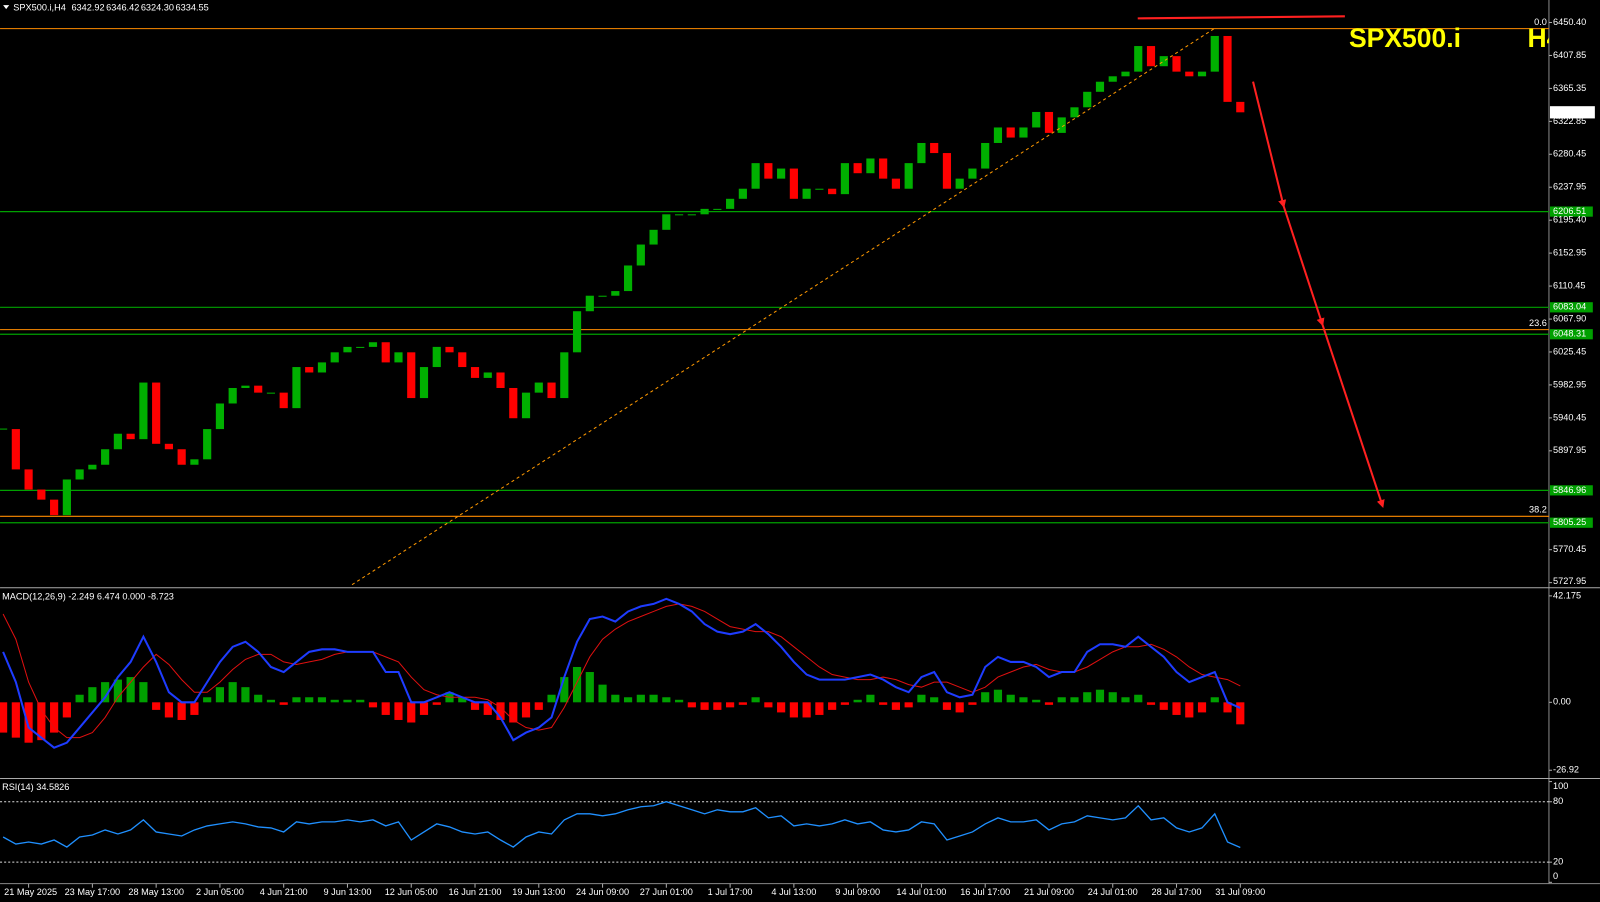 The width and height of the screenshot is (1600, 902). I want to click on signal-line, so click(621, 671).